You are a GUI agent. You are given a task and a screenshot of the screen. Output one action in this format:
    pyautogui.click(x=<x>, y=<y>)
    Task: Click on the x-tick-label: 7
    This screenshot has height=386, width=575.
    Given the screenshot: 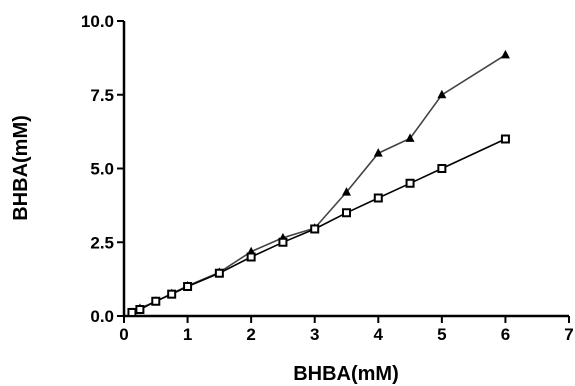 What is the action you would take?
    pyautogui.click(x=568, y=334)
    